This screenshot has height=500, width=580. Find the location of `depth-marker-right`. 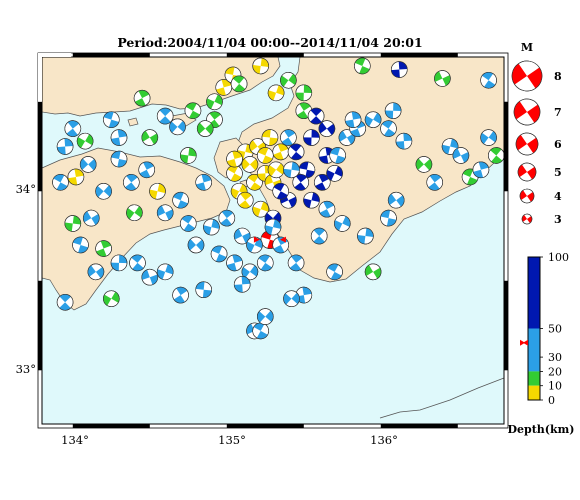

depth-marker-right is located at coordinates (525, 342).